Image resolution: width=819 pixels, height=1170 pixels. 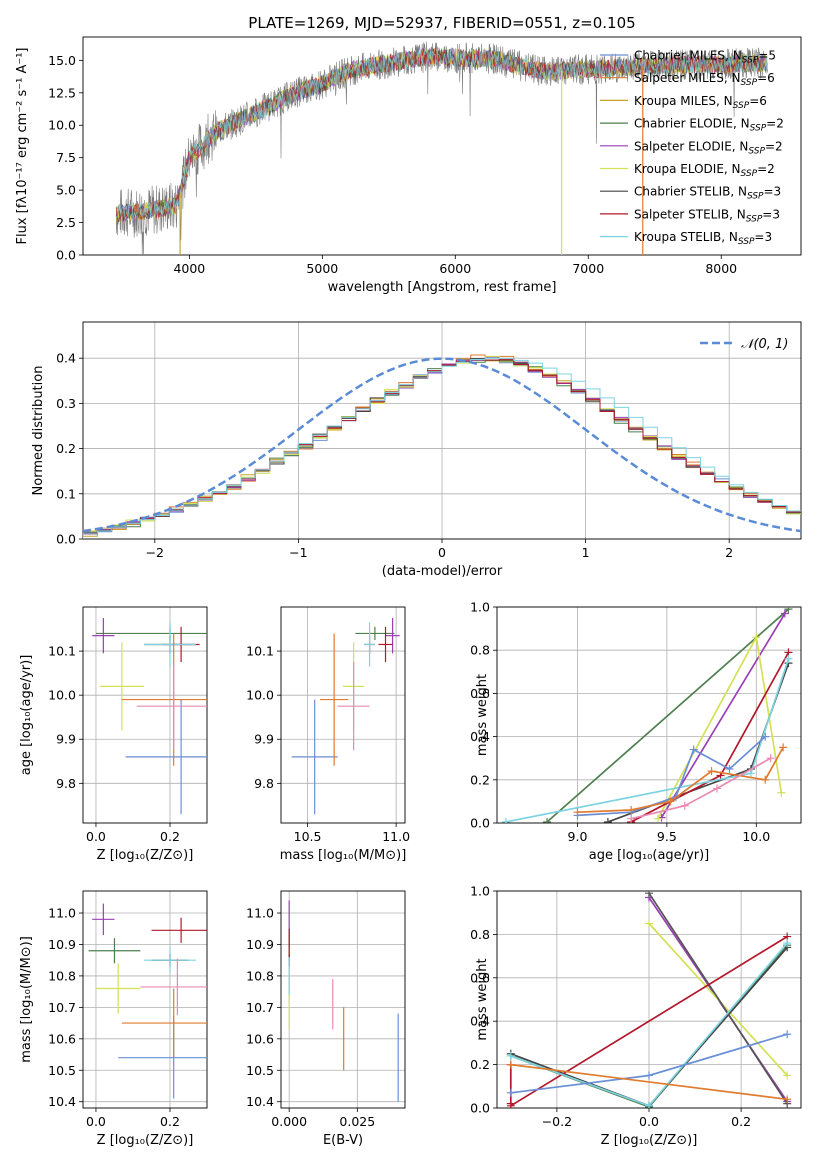 What do you see at coordinates (667, 836) in the screenshot?
I see `x-tick-label: 9.5` at bounding box center [667, 836].